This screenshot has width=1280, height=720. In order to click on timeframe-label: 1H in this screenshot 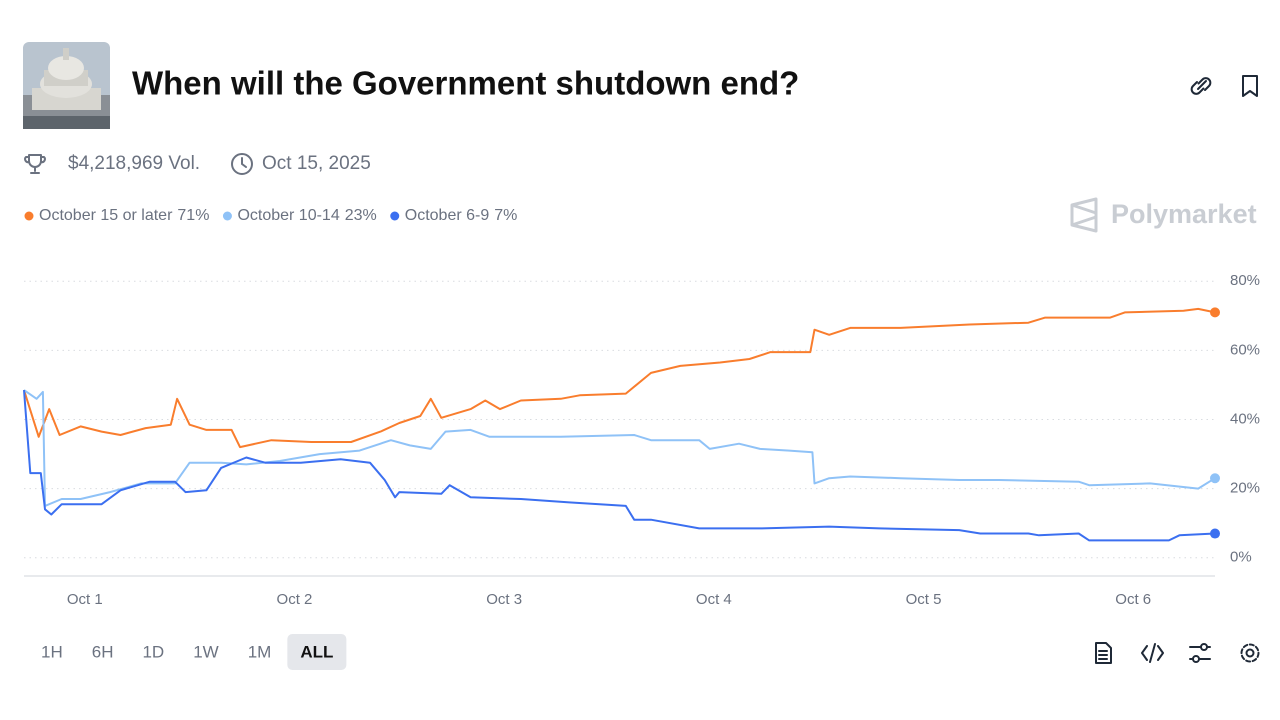, I will do `click(52, 651)`.